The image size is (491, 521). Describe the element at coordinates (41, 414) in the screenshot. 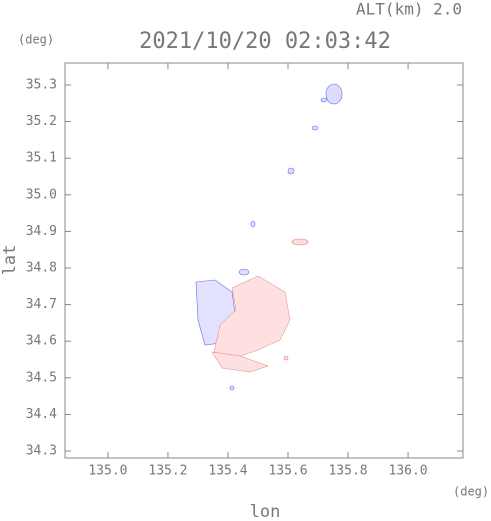

I see `y-tick-label: 34.4` at that location.